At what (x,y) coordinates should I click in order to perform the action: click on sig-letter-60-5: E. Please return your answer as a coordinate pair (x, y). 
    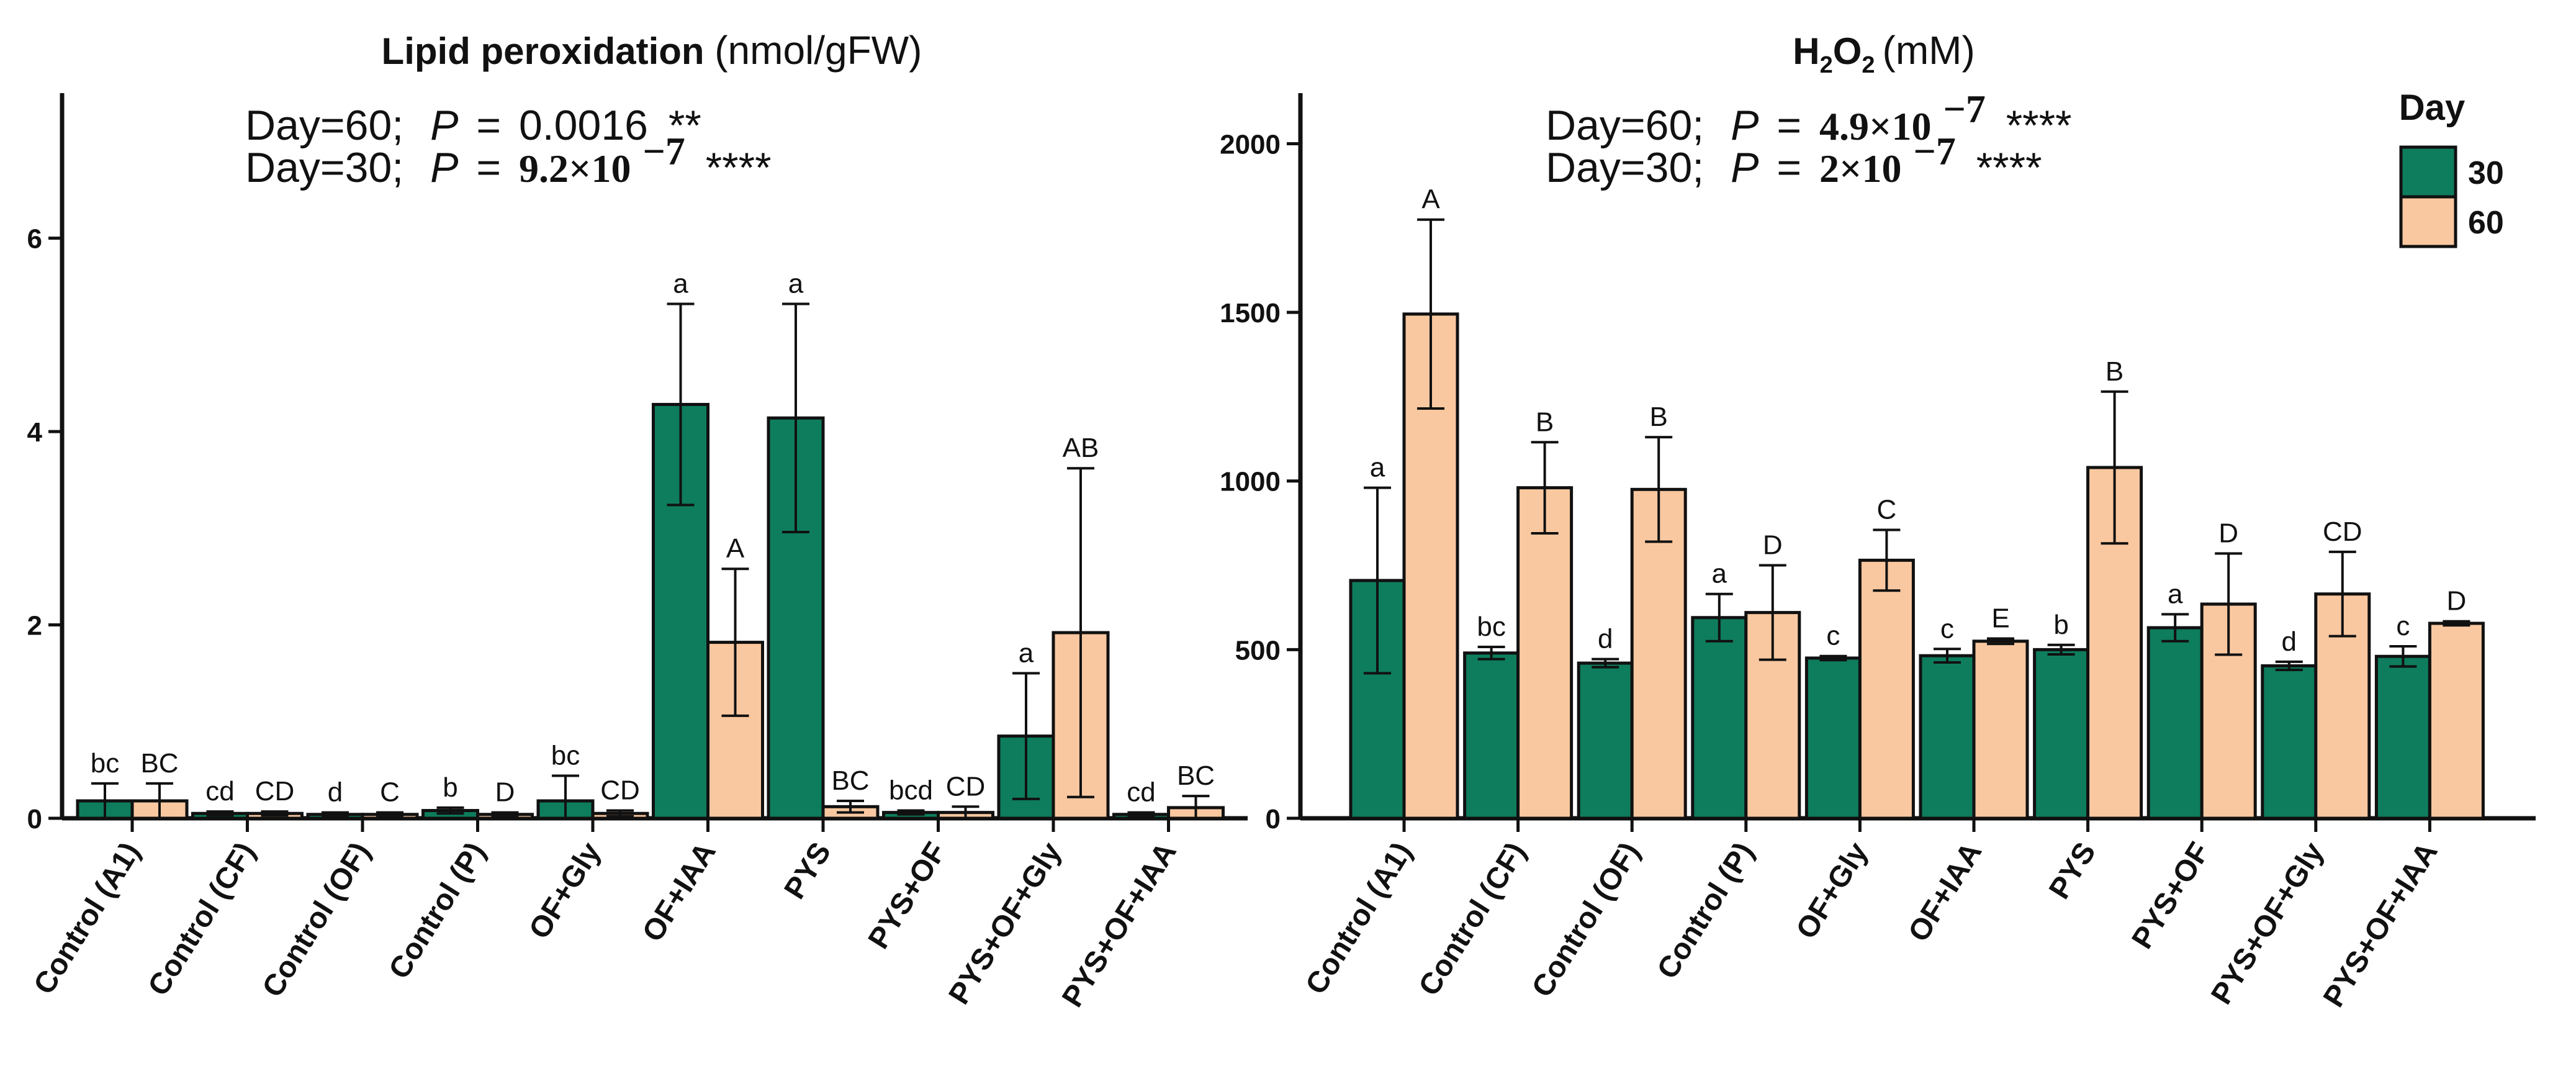
    Looking at the image, I should click on (2000, 618).